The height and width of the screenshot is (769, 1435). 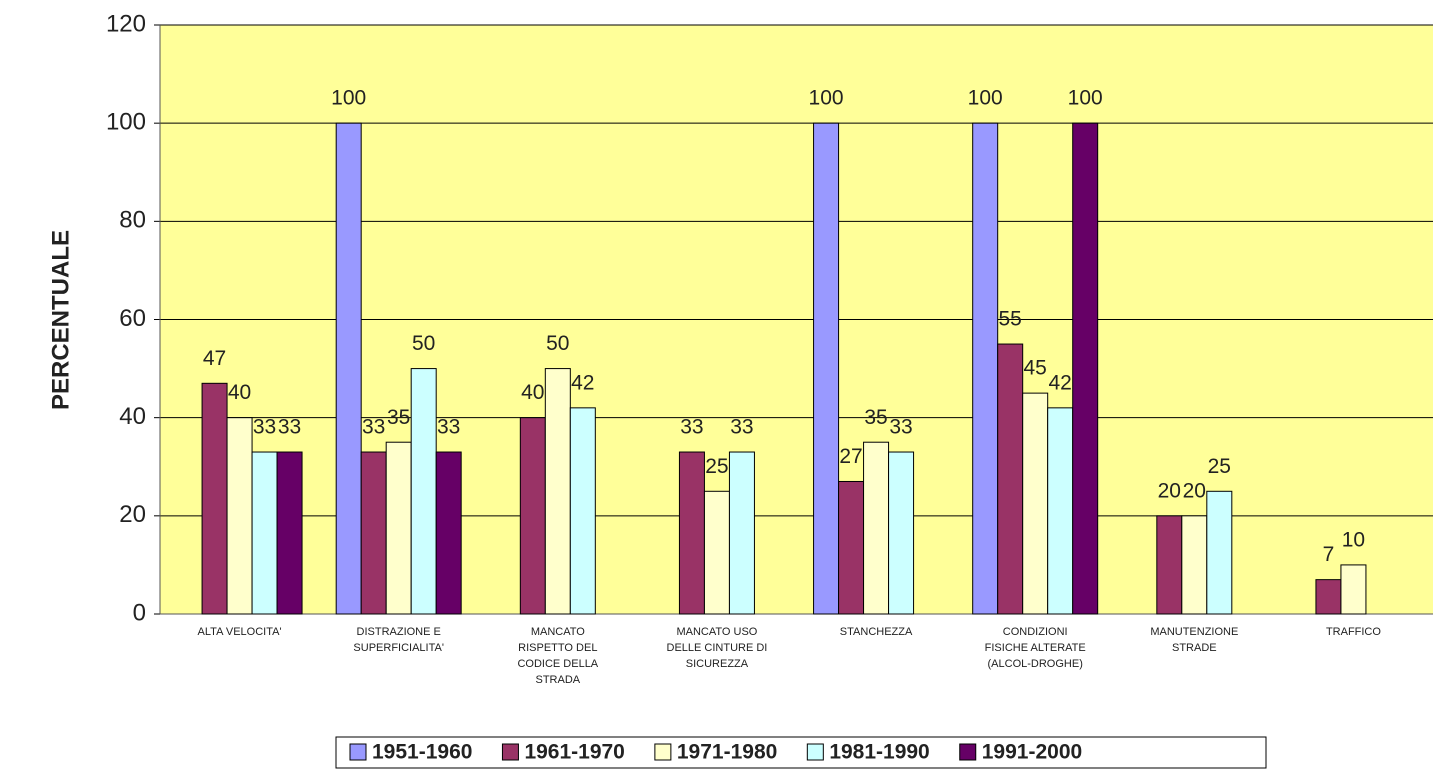 I want to click on y-tick-label: 0, so click(x=139, y=612).